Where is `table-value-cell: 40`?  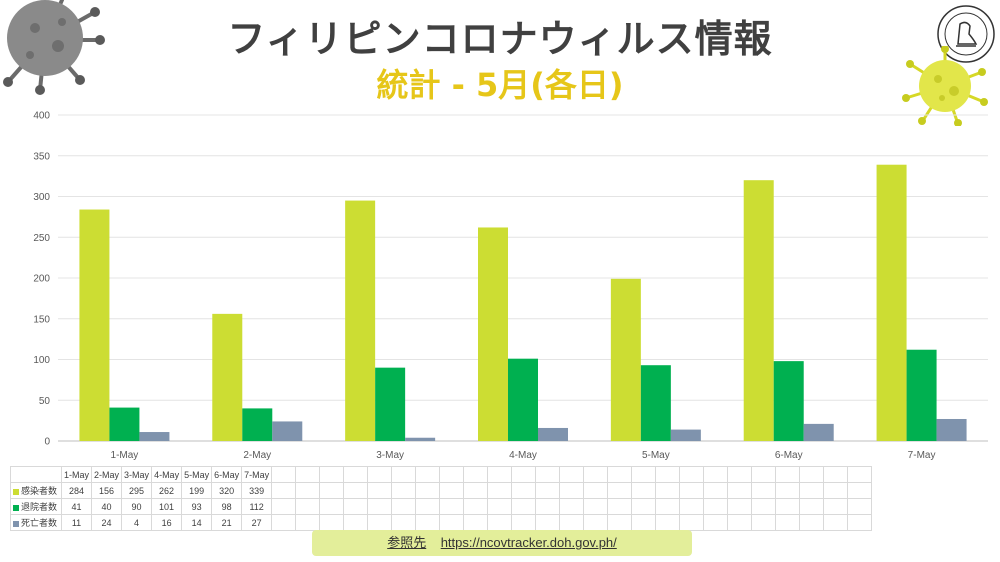 table-value-cell: 40 is located at coordinates (107, 506).